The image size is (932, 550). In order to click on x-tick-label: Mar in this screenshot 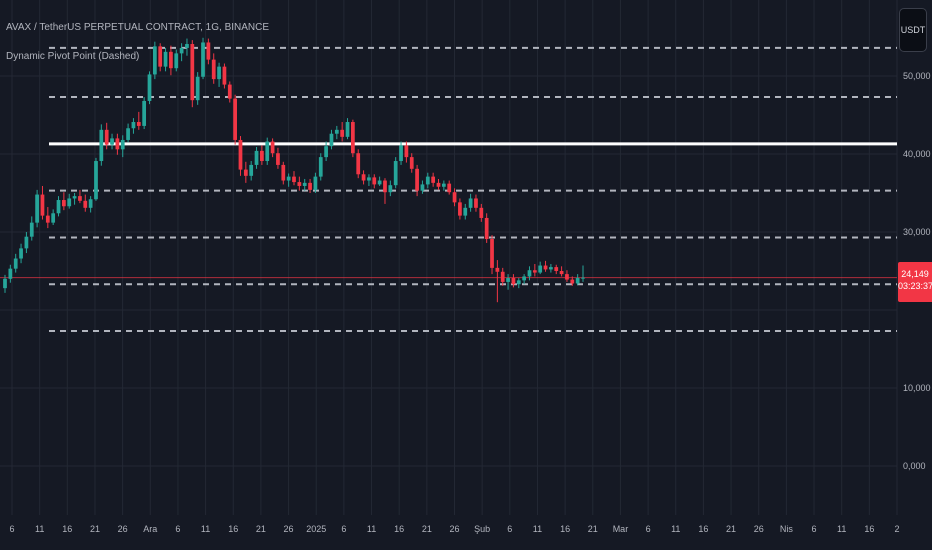, I will do `click(621, 529)`.